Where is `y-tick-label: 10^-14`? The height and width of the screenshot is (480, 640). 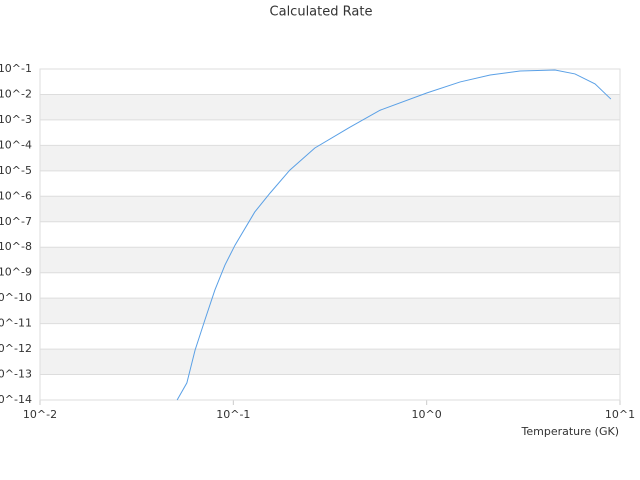
y-tick-label: 10^-14 is located at coordinates (16, 399).